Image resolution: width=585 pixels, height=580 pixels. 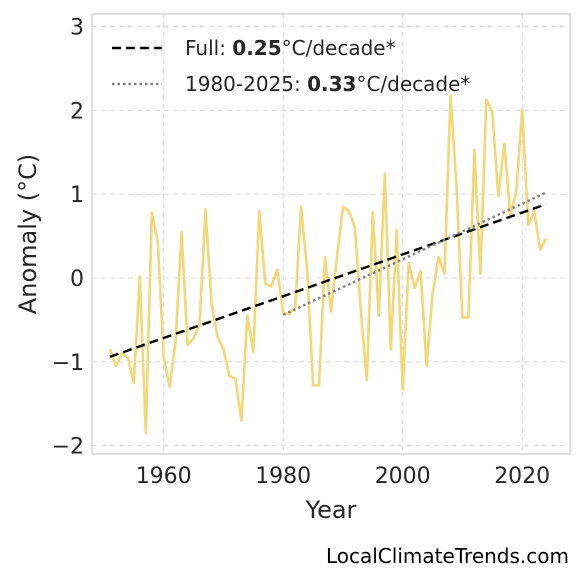 What do you see at coordinates (77, 195) in the screenshot?
I see `y-tick-label: 1` at bounding box center [77, 195].